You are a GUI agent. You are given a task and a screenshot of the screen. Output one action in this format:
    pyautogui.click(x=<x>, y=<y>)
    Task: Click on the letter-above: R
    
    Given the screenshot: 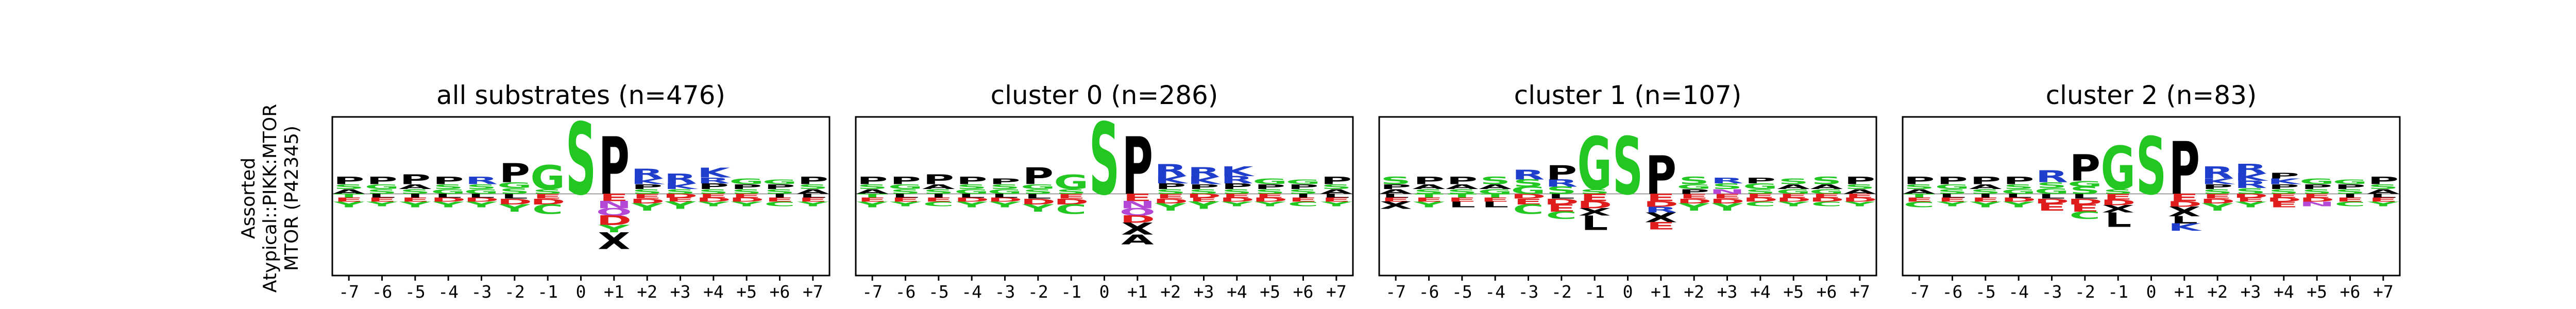 What is the action you would take?
    pyautogui.click(x=1561, y=183)
    